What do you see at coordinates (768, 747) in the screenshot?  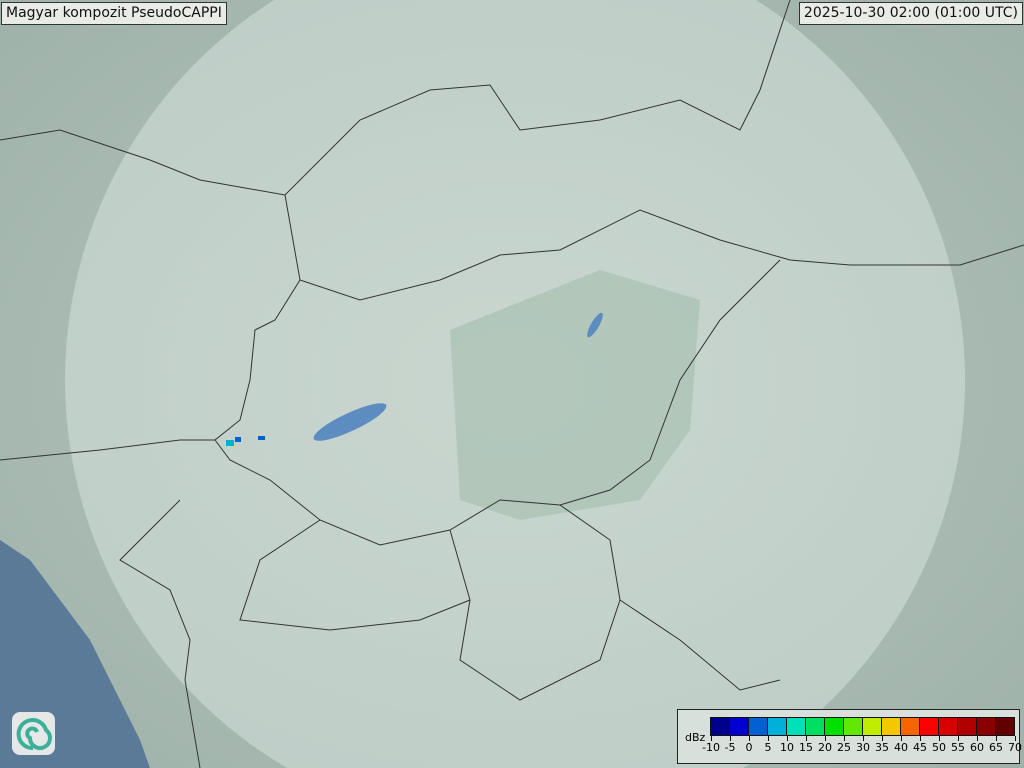 I see `legend-tick-label: 5` at bounding box center [768, 747].